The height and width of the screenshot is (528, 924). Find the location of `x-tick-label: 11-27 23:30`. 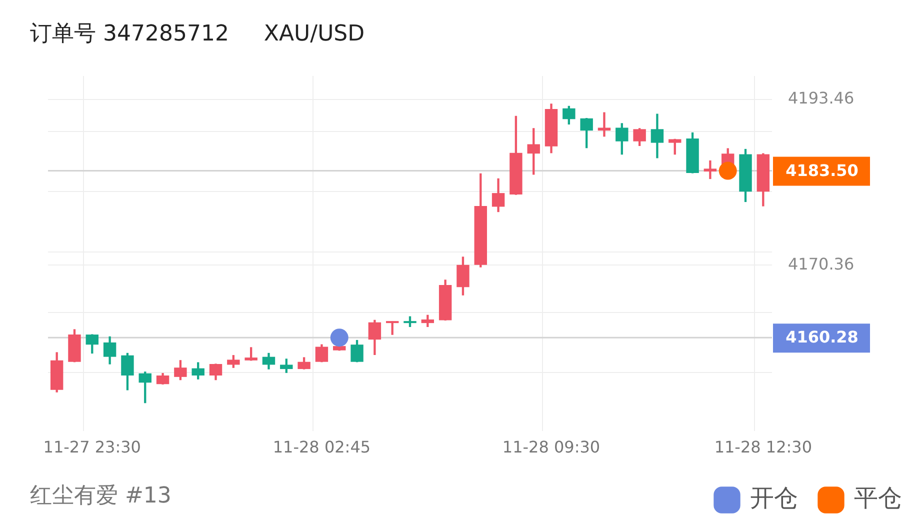

x-tick-label: 11-27 23:30 is located at coordinates (92, 447).